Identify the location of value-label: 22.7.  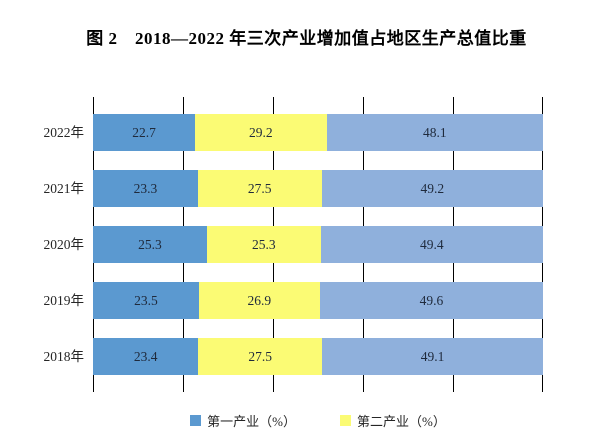
(144, 132).